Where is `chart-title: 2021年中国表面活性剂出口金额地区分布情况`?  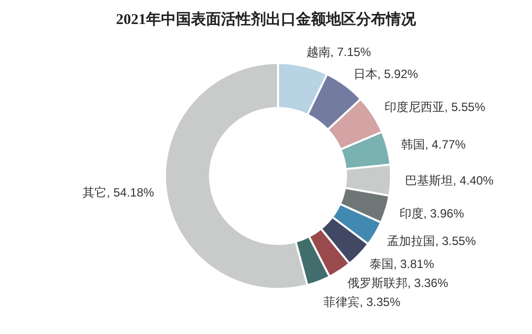
chart-title: 2021年中国表面活性剂出口金额地区分布情况 is located at coordinates (266, 19).